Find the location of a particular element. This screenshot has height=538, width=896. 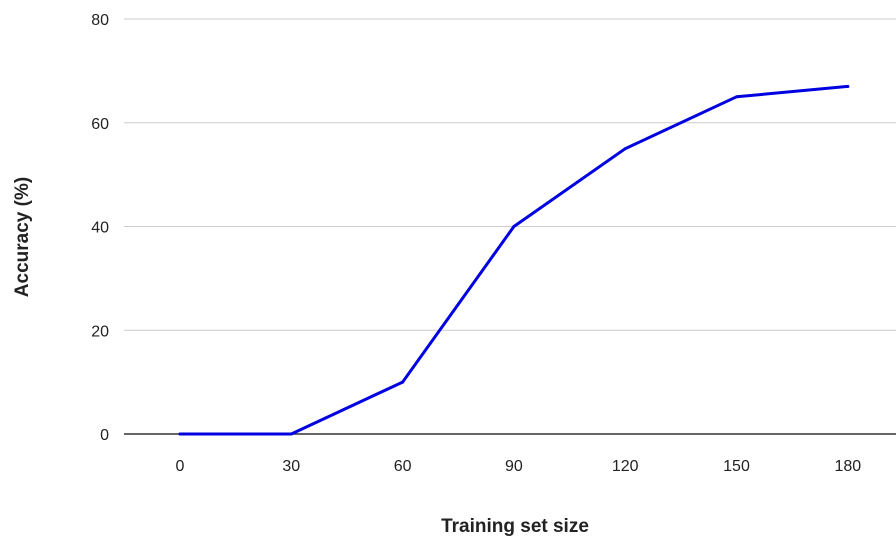

y-tick-label: 40 is located at coordinates (100, 228).